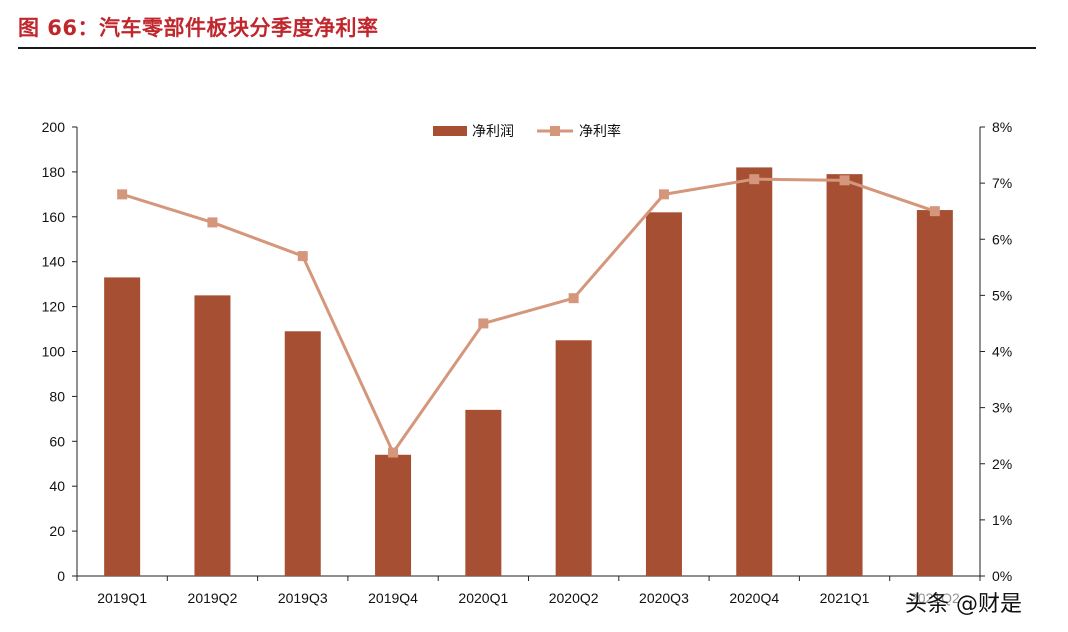 The image size is (1068, 632). What do you see at coordinates (664, 598) in the screenshot?
I see `x-tick-label: 2020Q3` at bounding box center [664, 598].